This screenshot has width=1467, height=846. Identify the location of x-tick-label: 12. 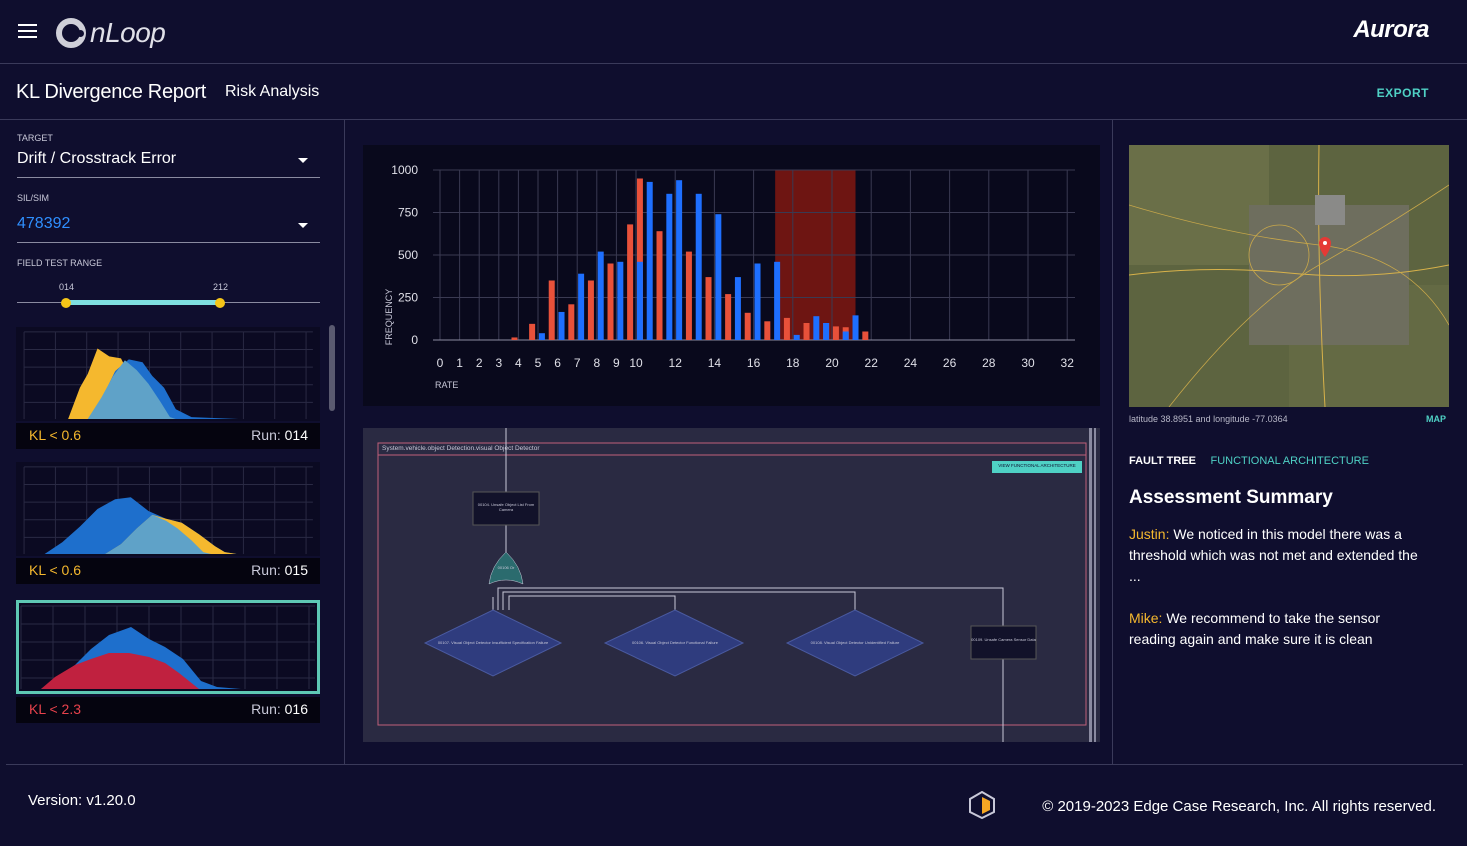
(676, 363).